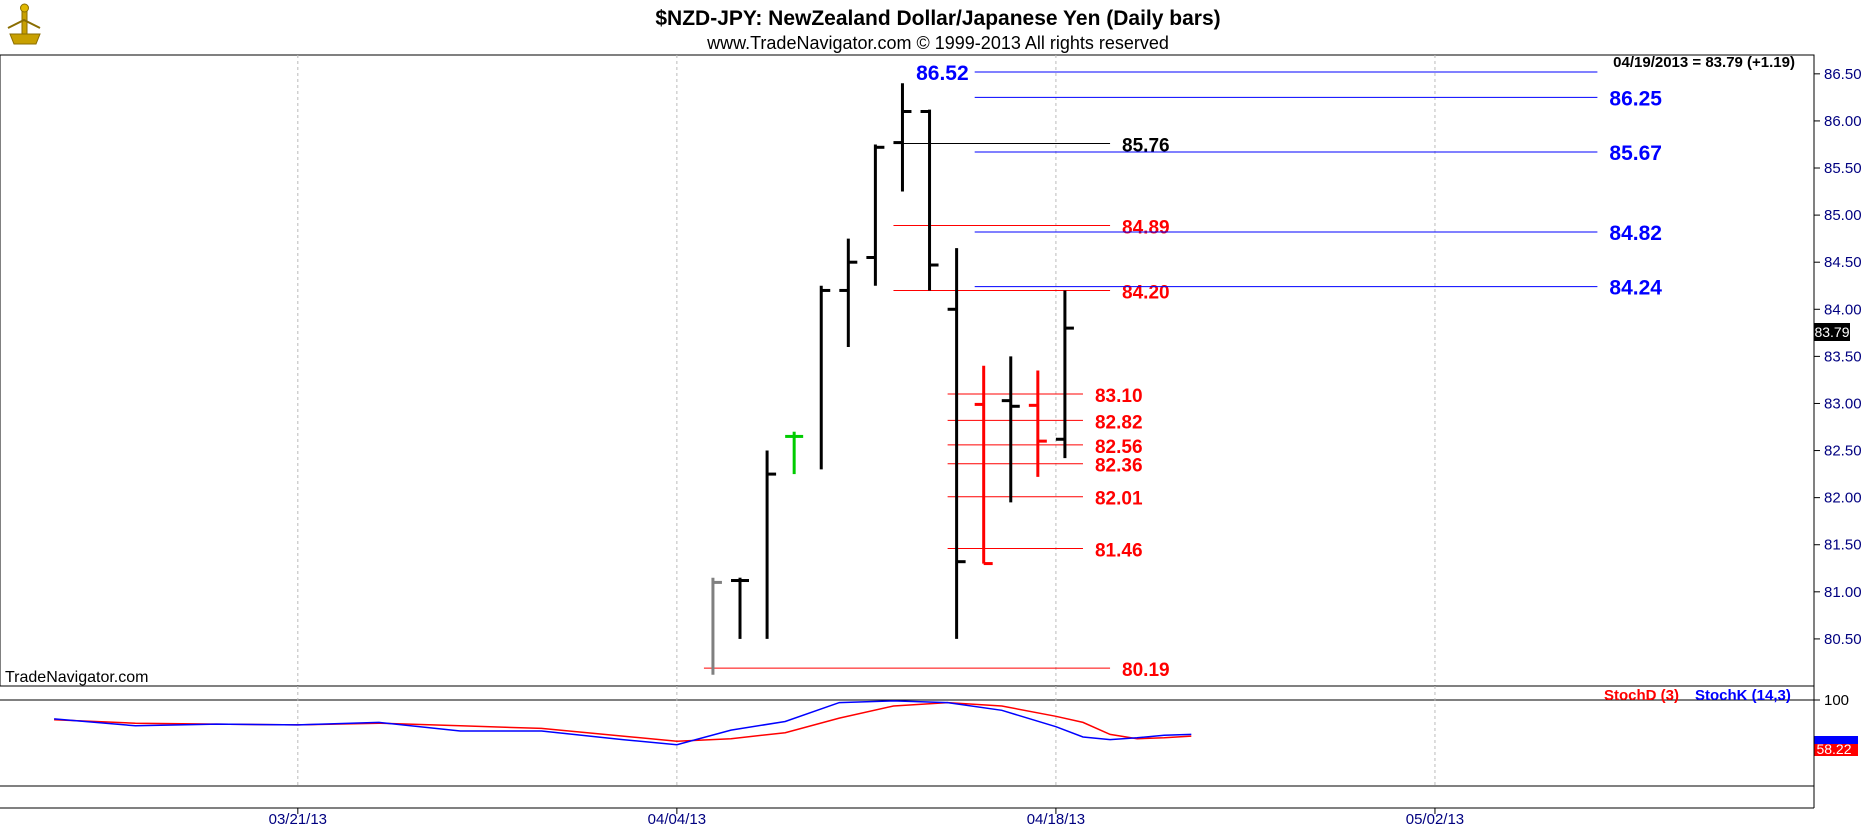 Image resolution: width=1876 pixels, height=828 pixels. What do you see at coordinates (1119, 447) in the screenshot?
I see `level-label: 82.56` at bounding box center [1119, 447].